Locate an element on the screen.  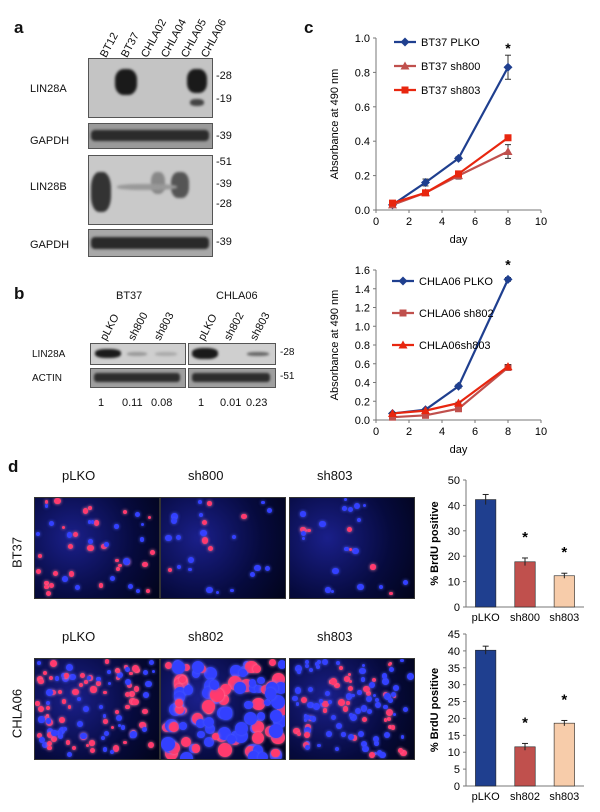
y-tick-label: 0.2 is located at coordinates (362, 177).